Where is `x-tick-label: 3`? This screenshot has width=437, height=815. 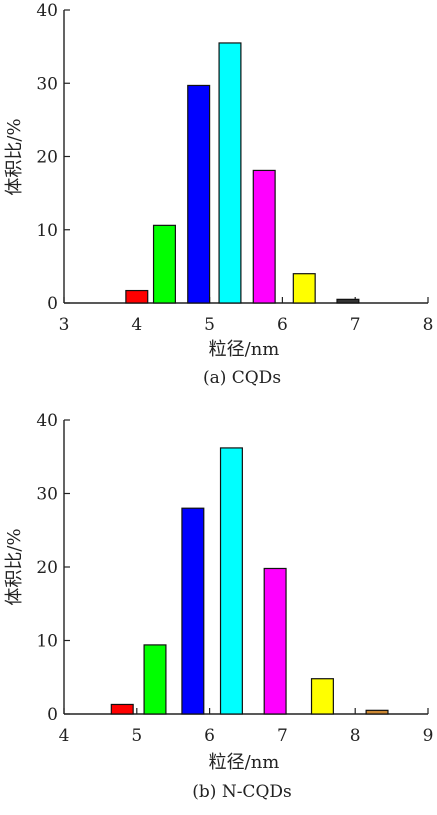 x-tick-label: 3 is located at coordinates (64, 325).